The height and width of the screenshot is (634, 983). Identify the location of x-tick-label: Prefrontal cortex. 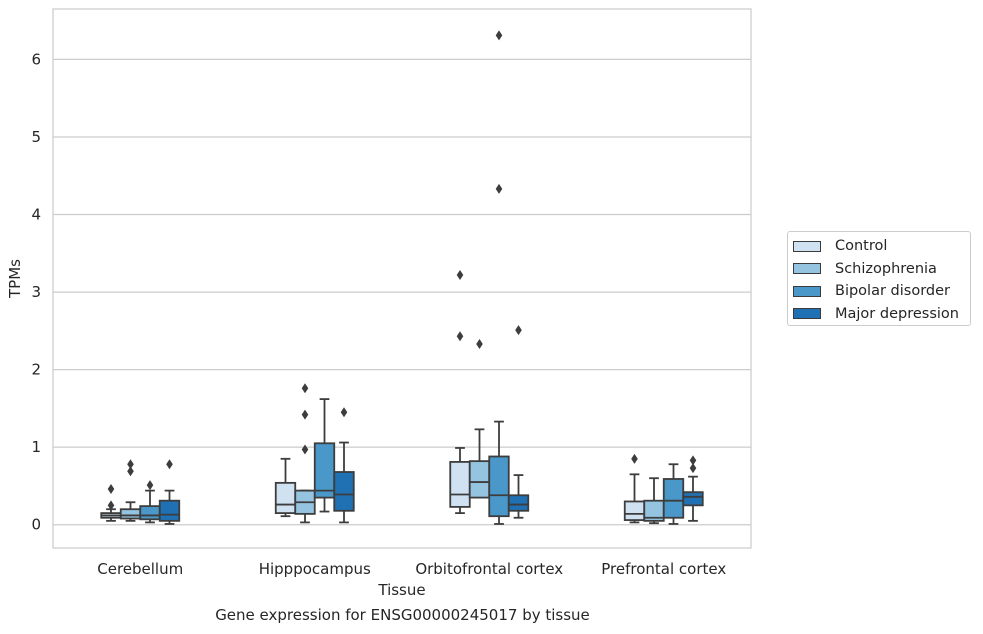
(663, 569).